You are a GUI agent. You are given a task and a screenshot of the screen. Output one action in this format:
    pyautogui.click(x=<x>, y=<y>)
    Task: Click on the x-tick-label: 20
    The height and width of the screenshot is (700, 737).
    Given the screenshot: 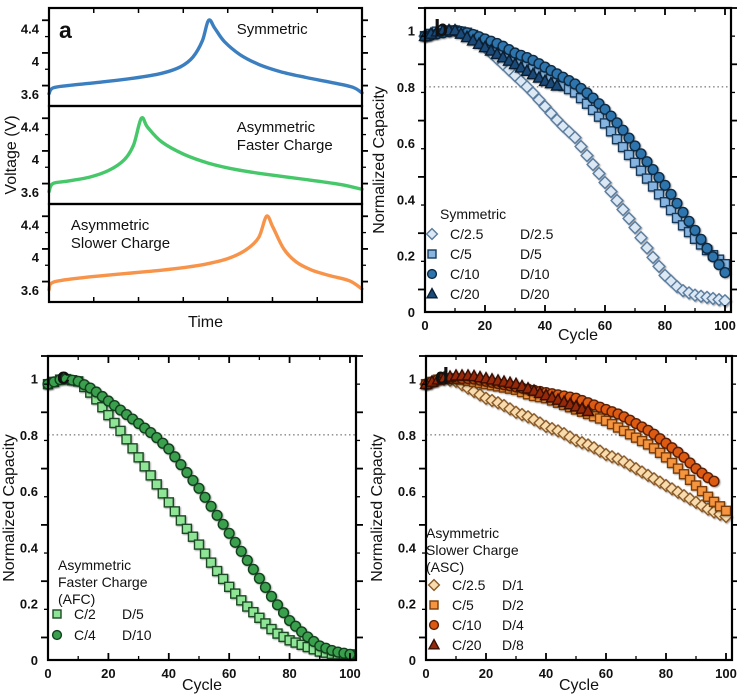 What is the action you would take?
    pyautogui.click(x=486, y=673)
    